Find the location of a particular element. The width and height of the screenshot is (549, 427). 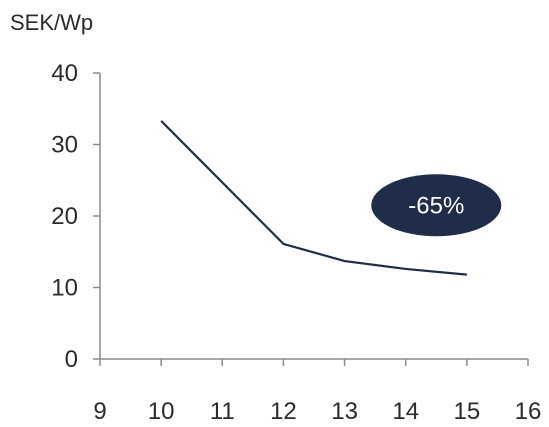

x-axis-ticks: 9 10 11 12 13 14 15 16 is located at coordinates (317, 392).